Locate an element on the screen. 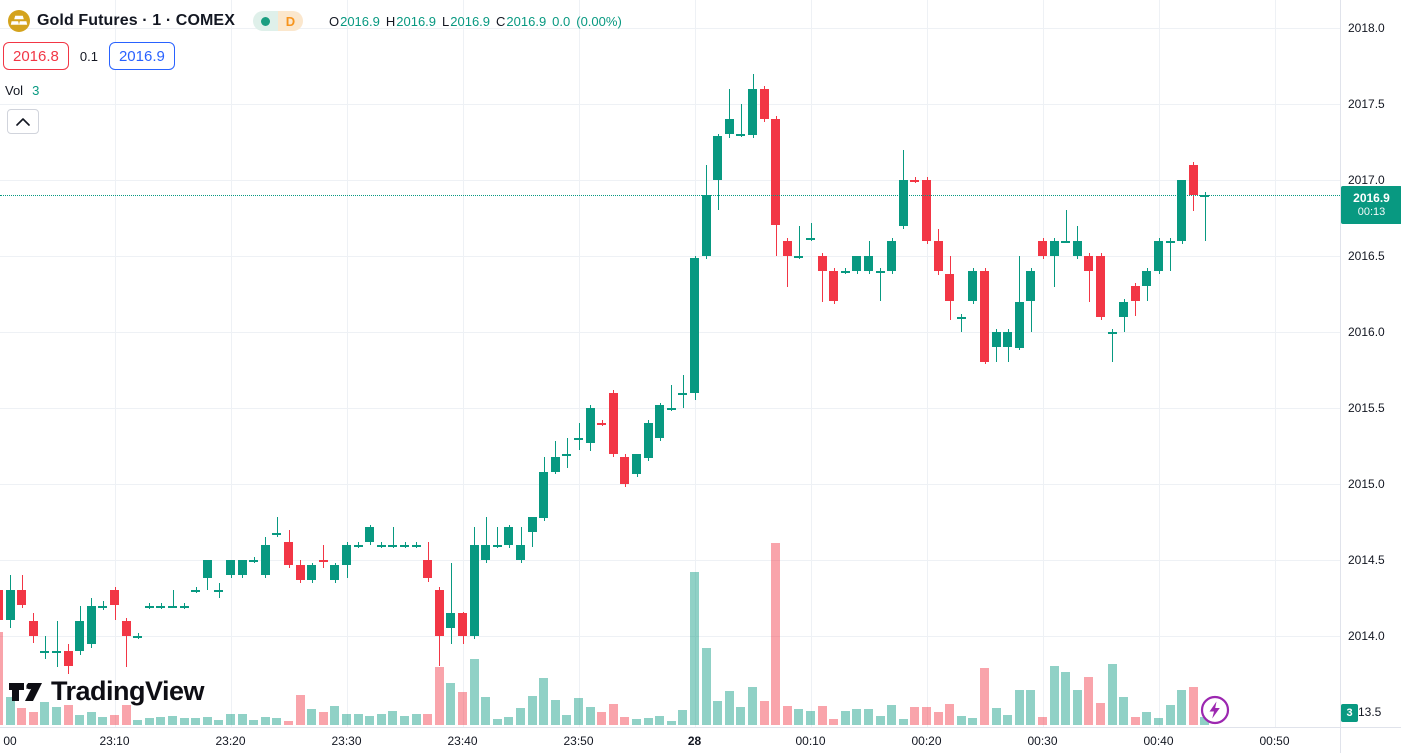 The image size is (1401, 753). bar-countdown: 00:13 is located at coordinates (1371, 211).